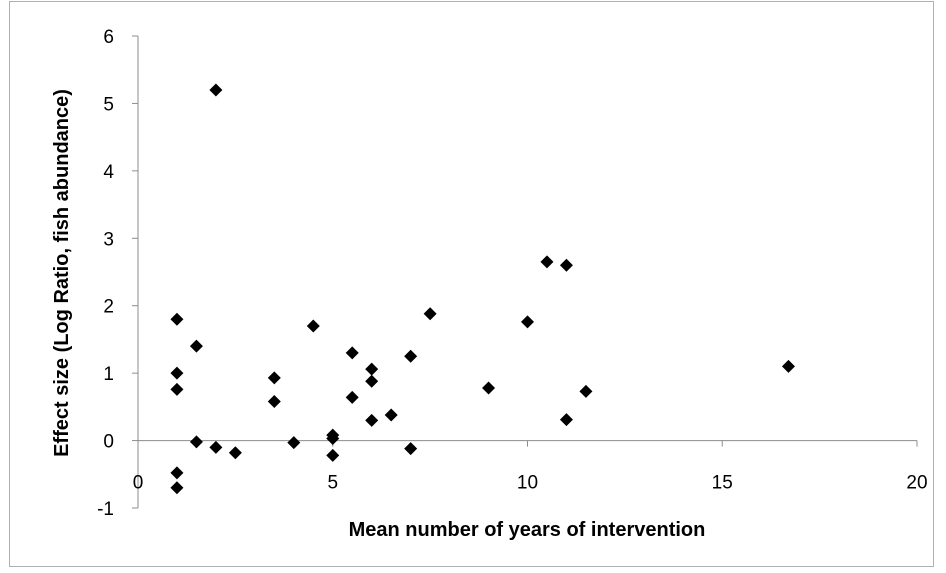 The width and height of the screenshot is (946, 573). Describe the element at coordinates (62, 273) in the screenshot. I see `y-axis-title: Effect size (Log Ratio, fish abundance)` at that location.